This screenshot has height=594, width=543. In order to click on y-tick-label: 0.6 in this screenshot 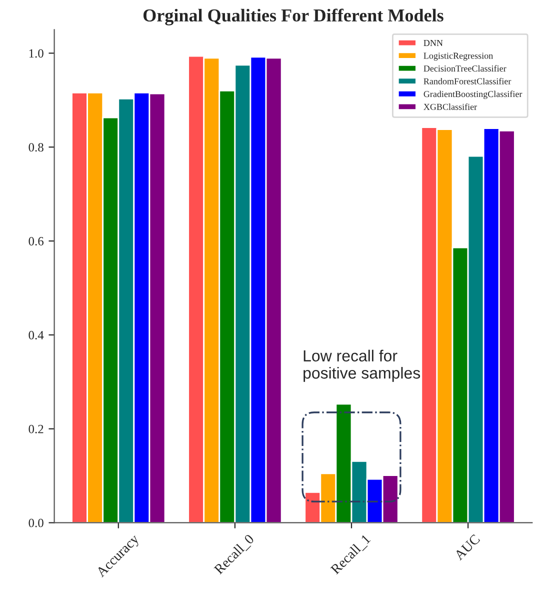, I will do `click(36, 241)`.